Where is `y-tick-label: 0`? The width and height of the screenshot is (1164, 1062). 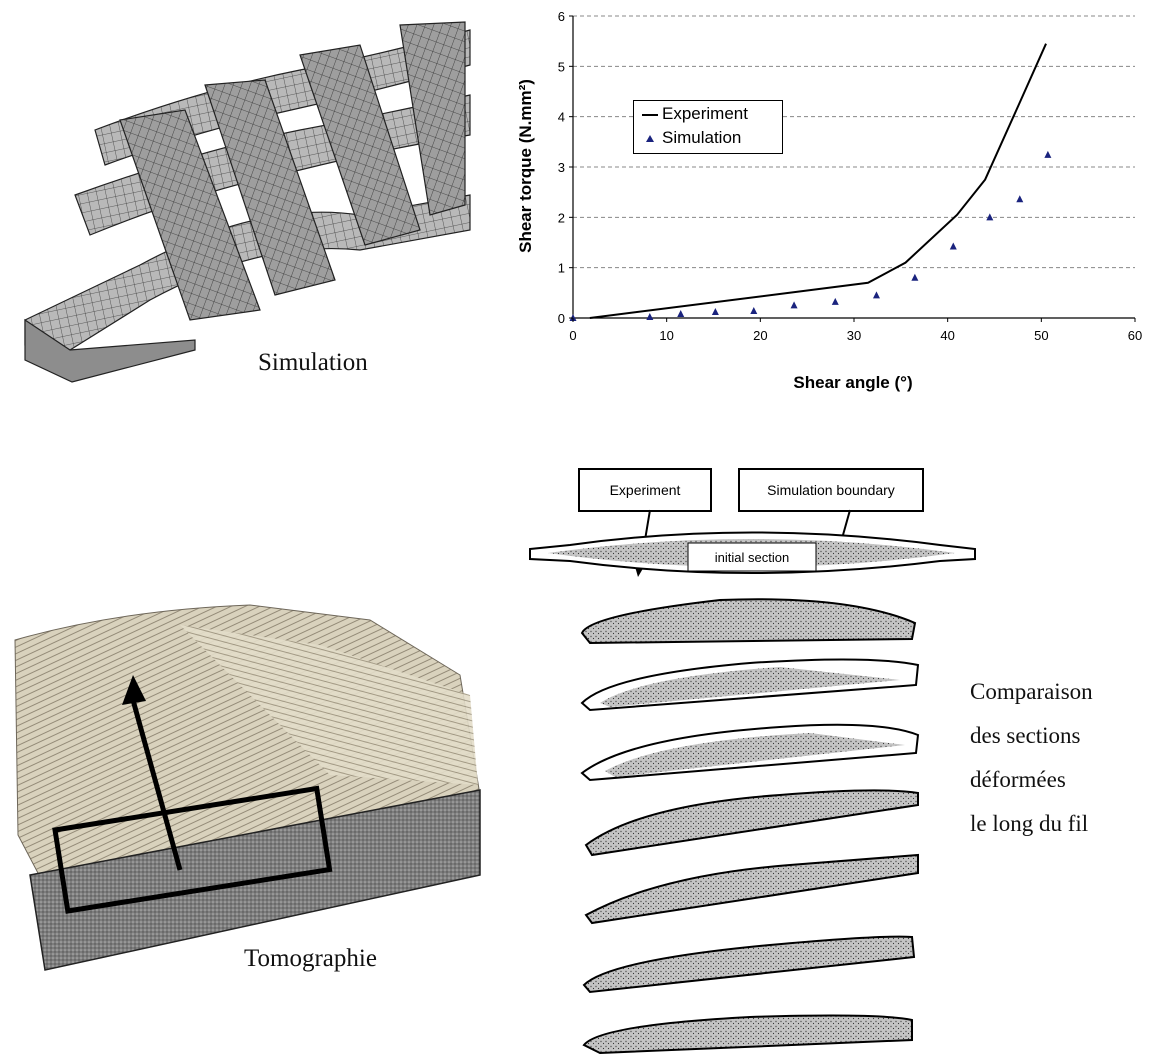
y-tick-label: 0 is located at coordinates (561, 318).